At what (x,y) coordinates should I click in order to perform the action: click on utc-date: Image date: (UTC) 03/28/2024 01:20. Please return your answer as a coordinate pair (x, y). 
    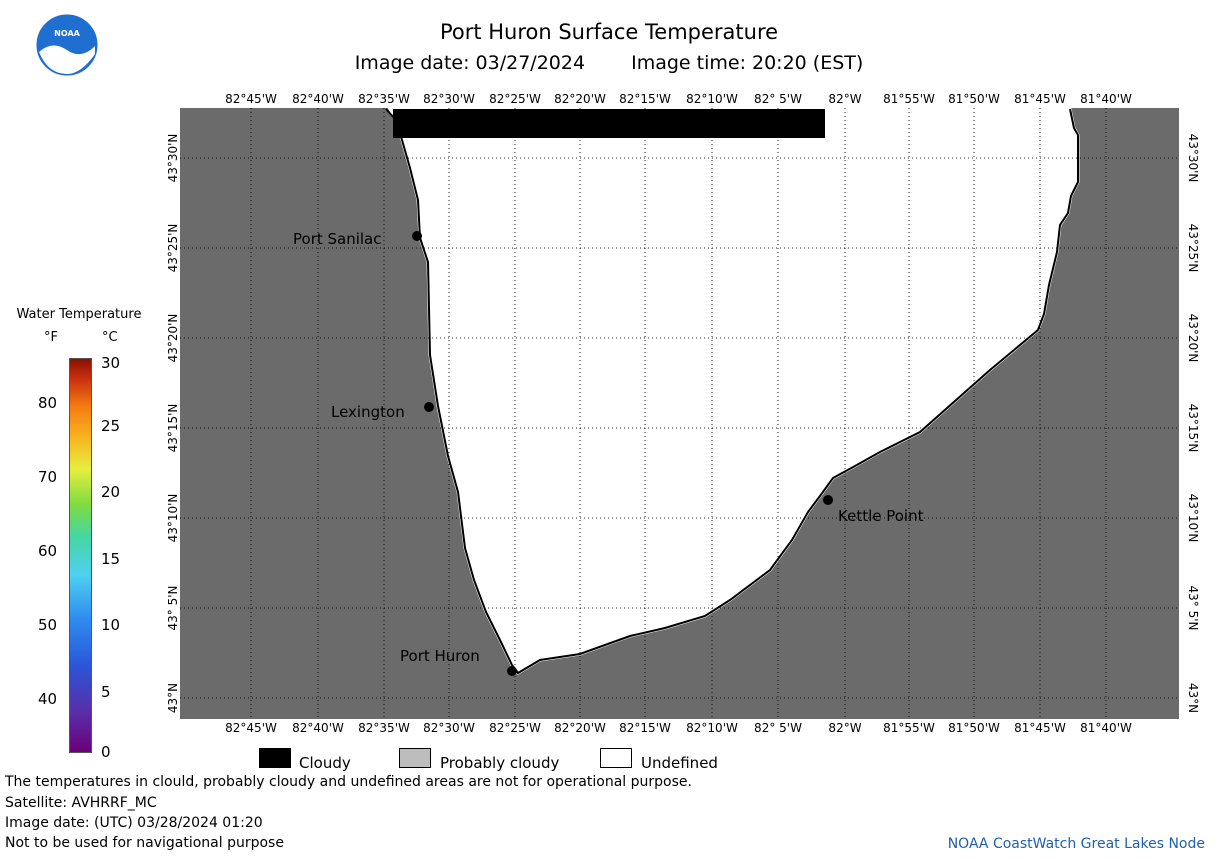
    Looking at the image, I should click on (134, 823).